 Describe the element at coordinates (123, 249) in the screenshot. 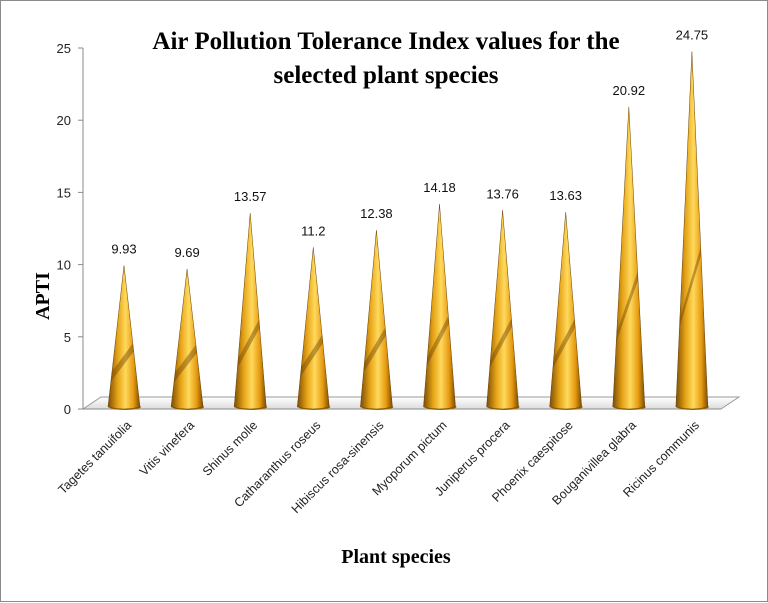

I see `data-label: 9.93` at that location.